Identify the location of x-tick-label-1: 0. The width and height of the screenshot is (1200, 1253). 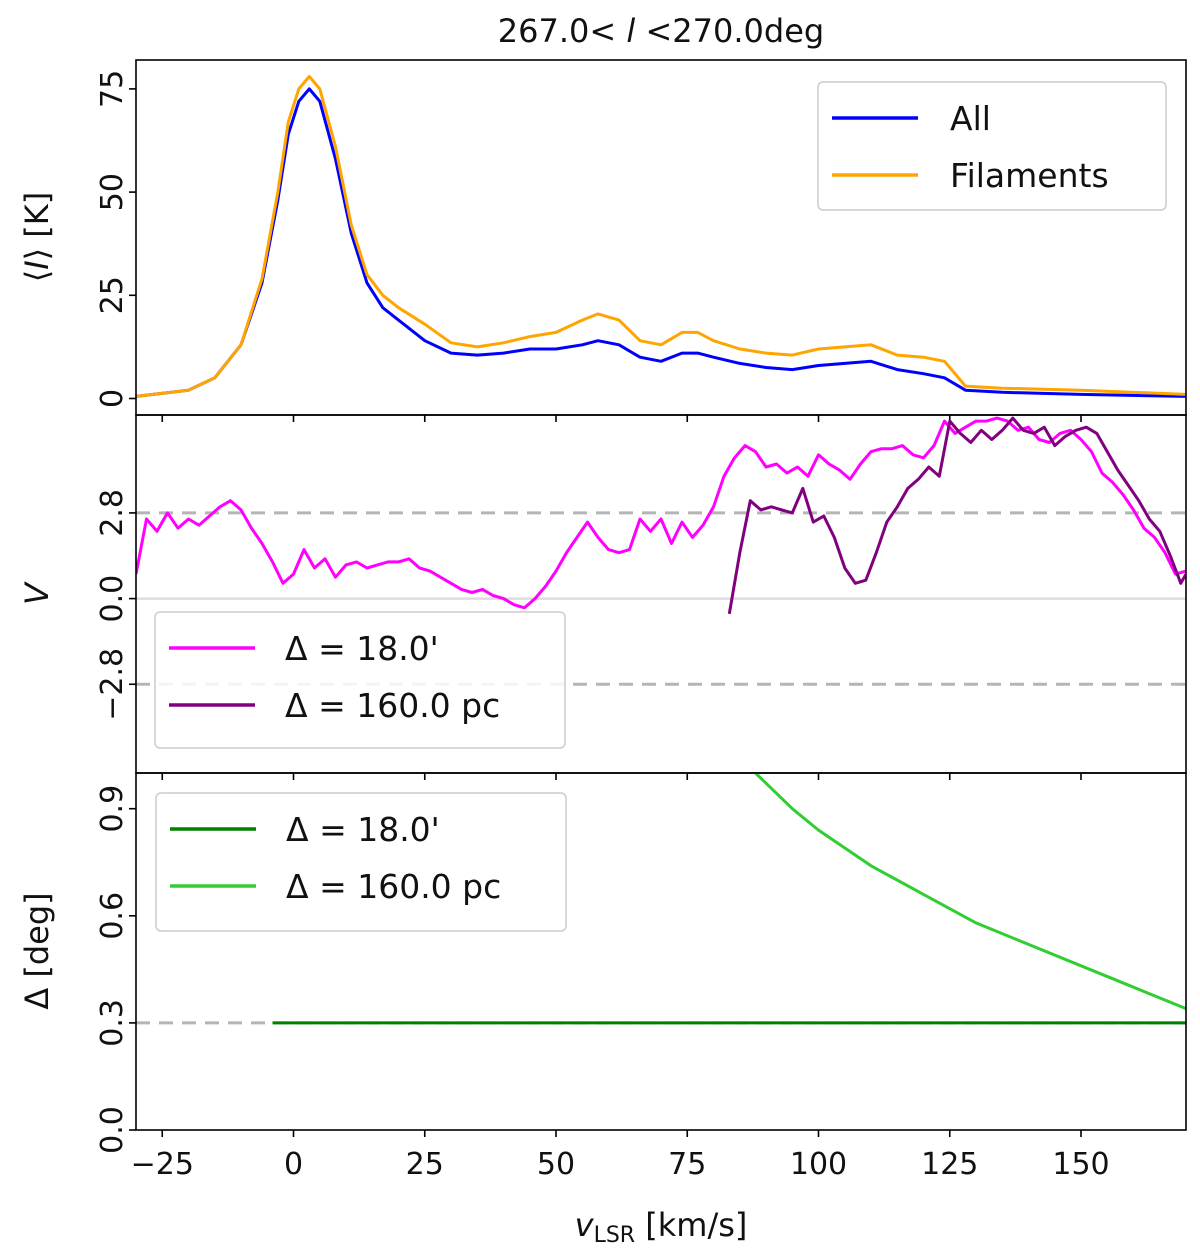
(293, 1164).